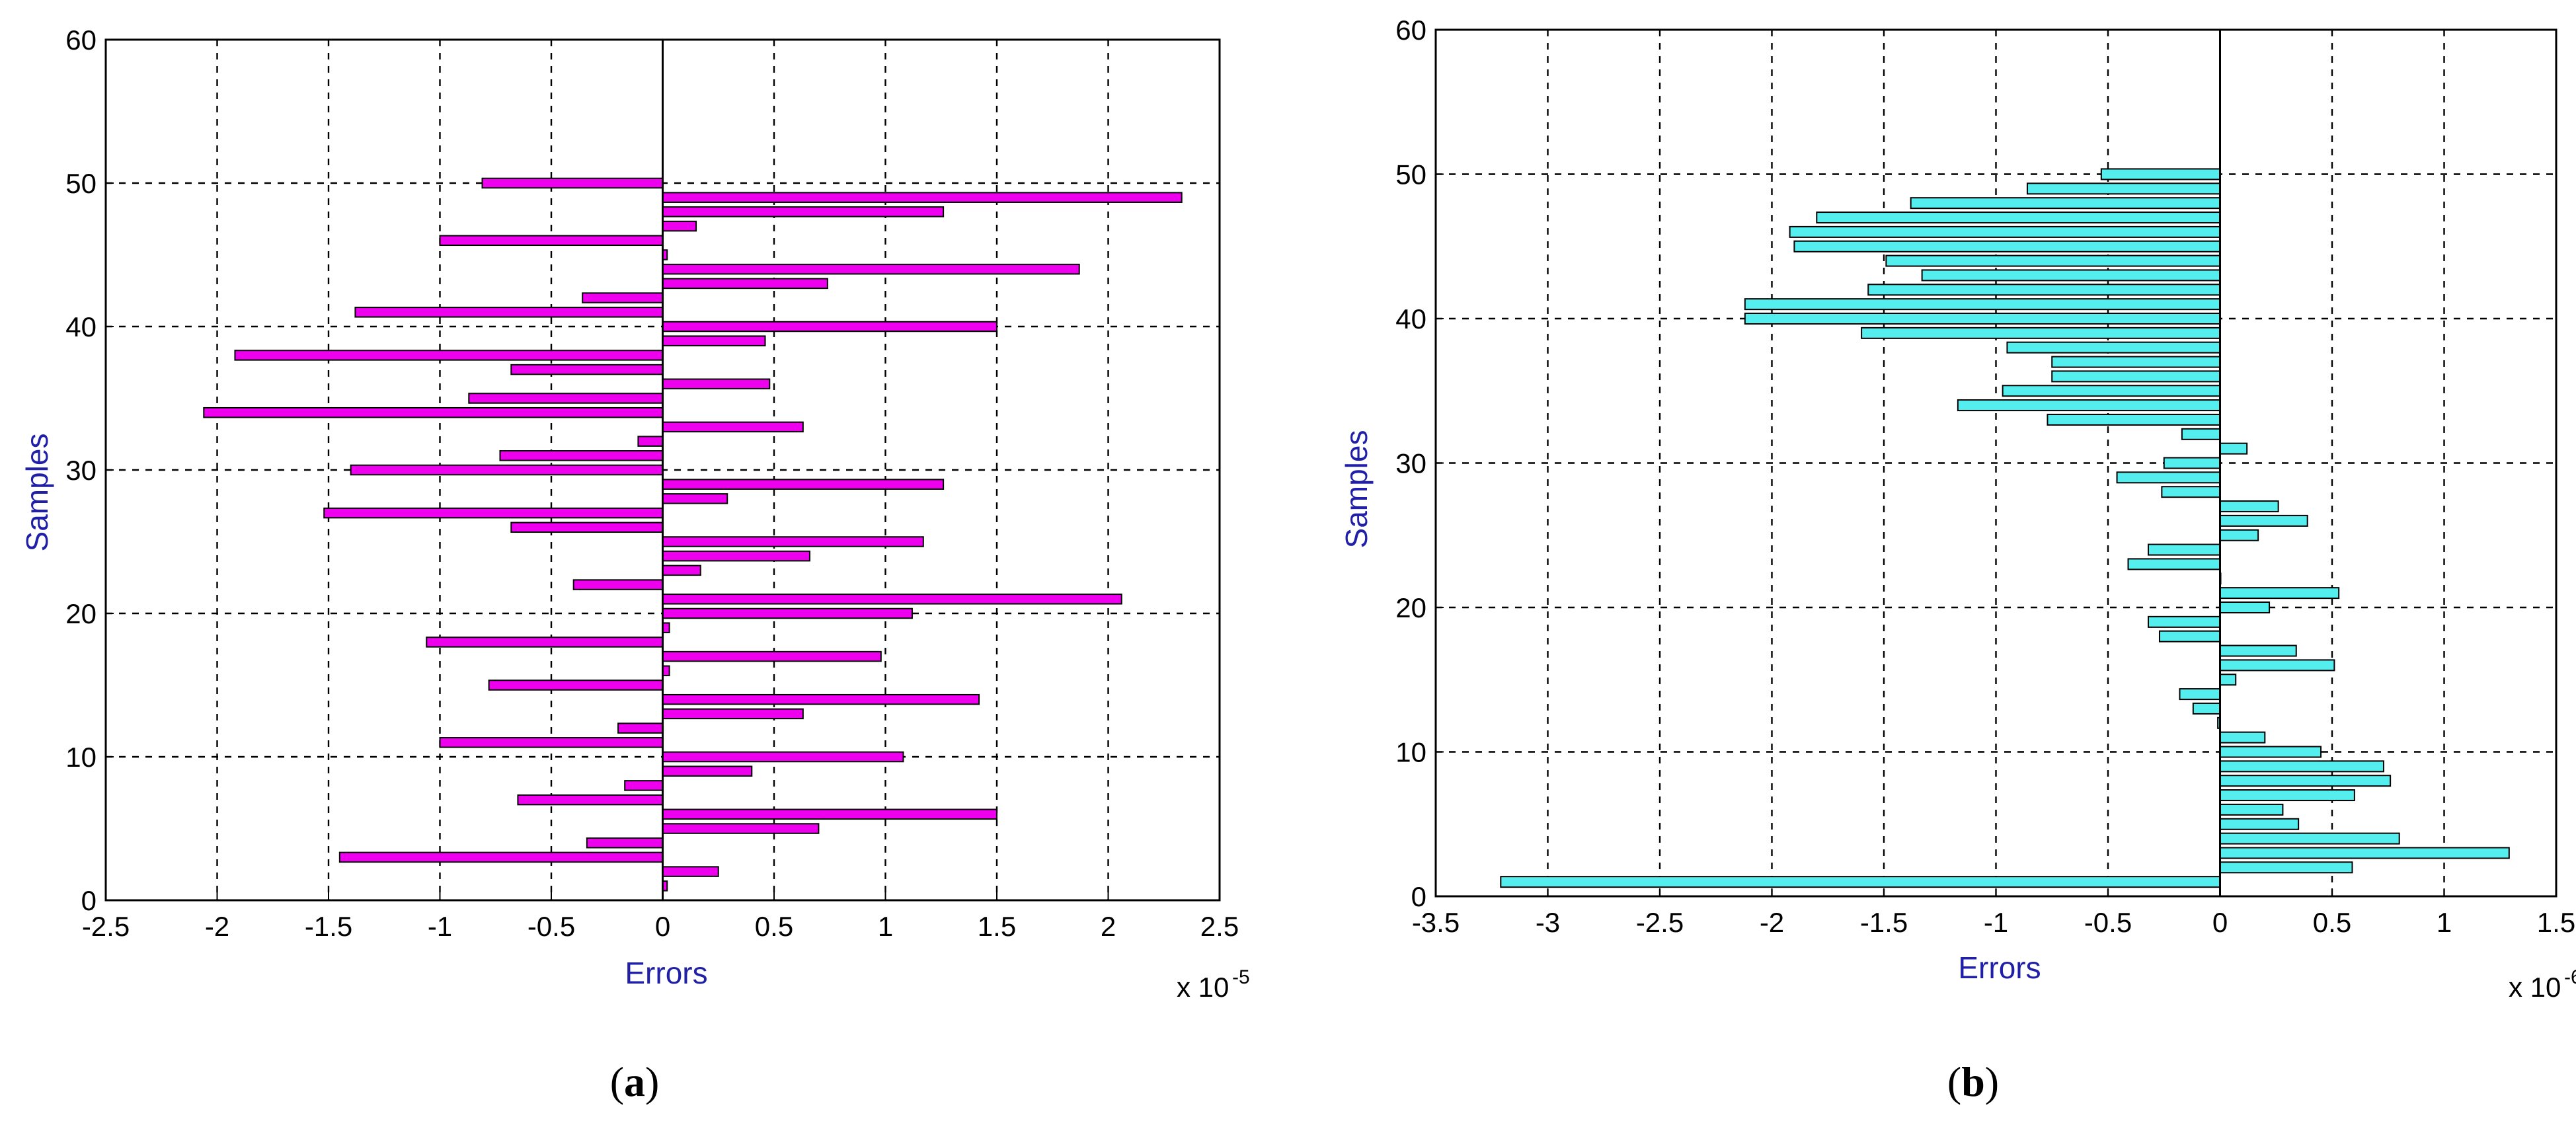  I want to click on x-multiplier-a: x 10 -5, so click(1213, 984).